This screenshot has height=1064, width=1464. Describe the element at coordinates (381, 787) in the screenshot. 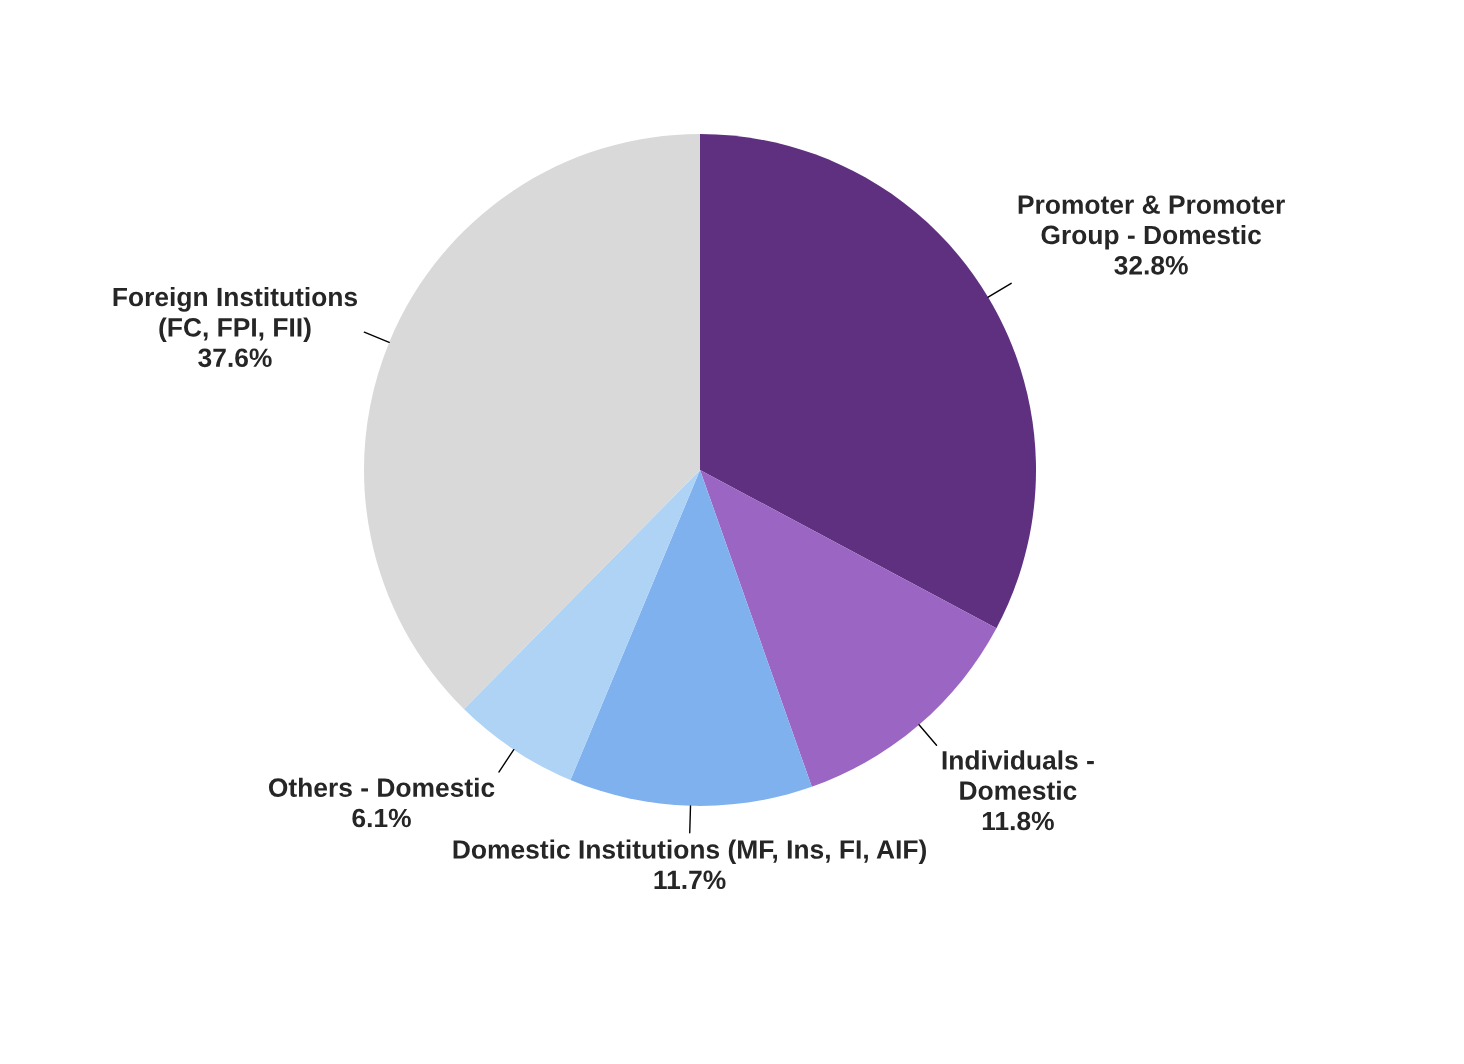

I see `slice-label: Others - Domestic` at that location.